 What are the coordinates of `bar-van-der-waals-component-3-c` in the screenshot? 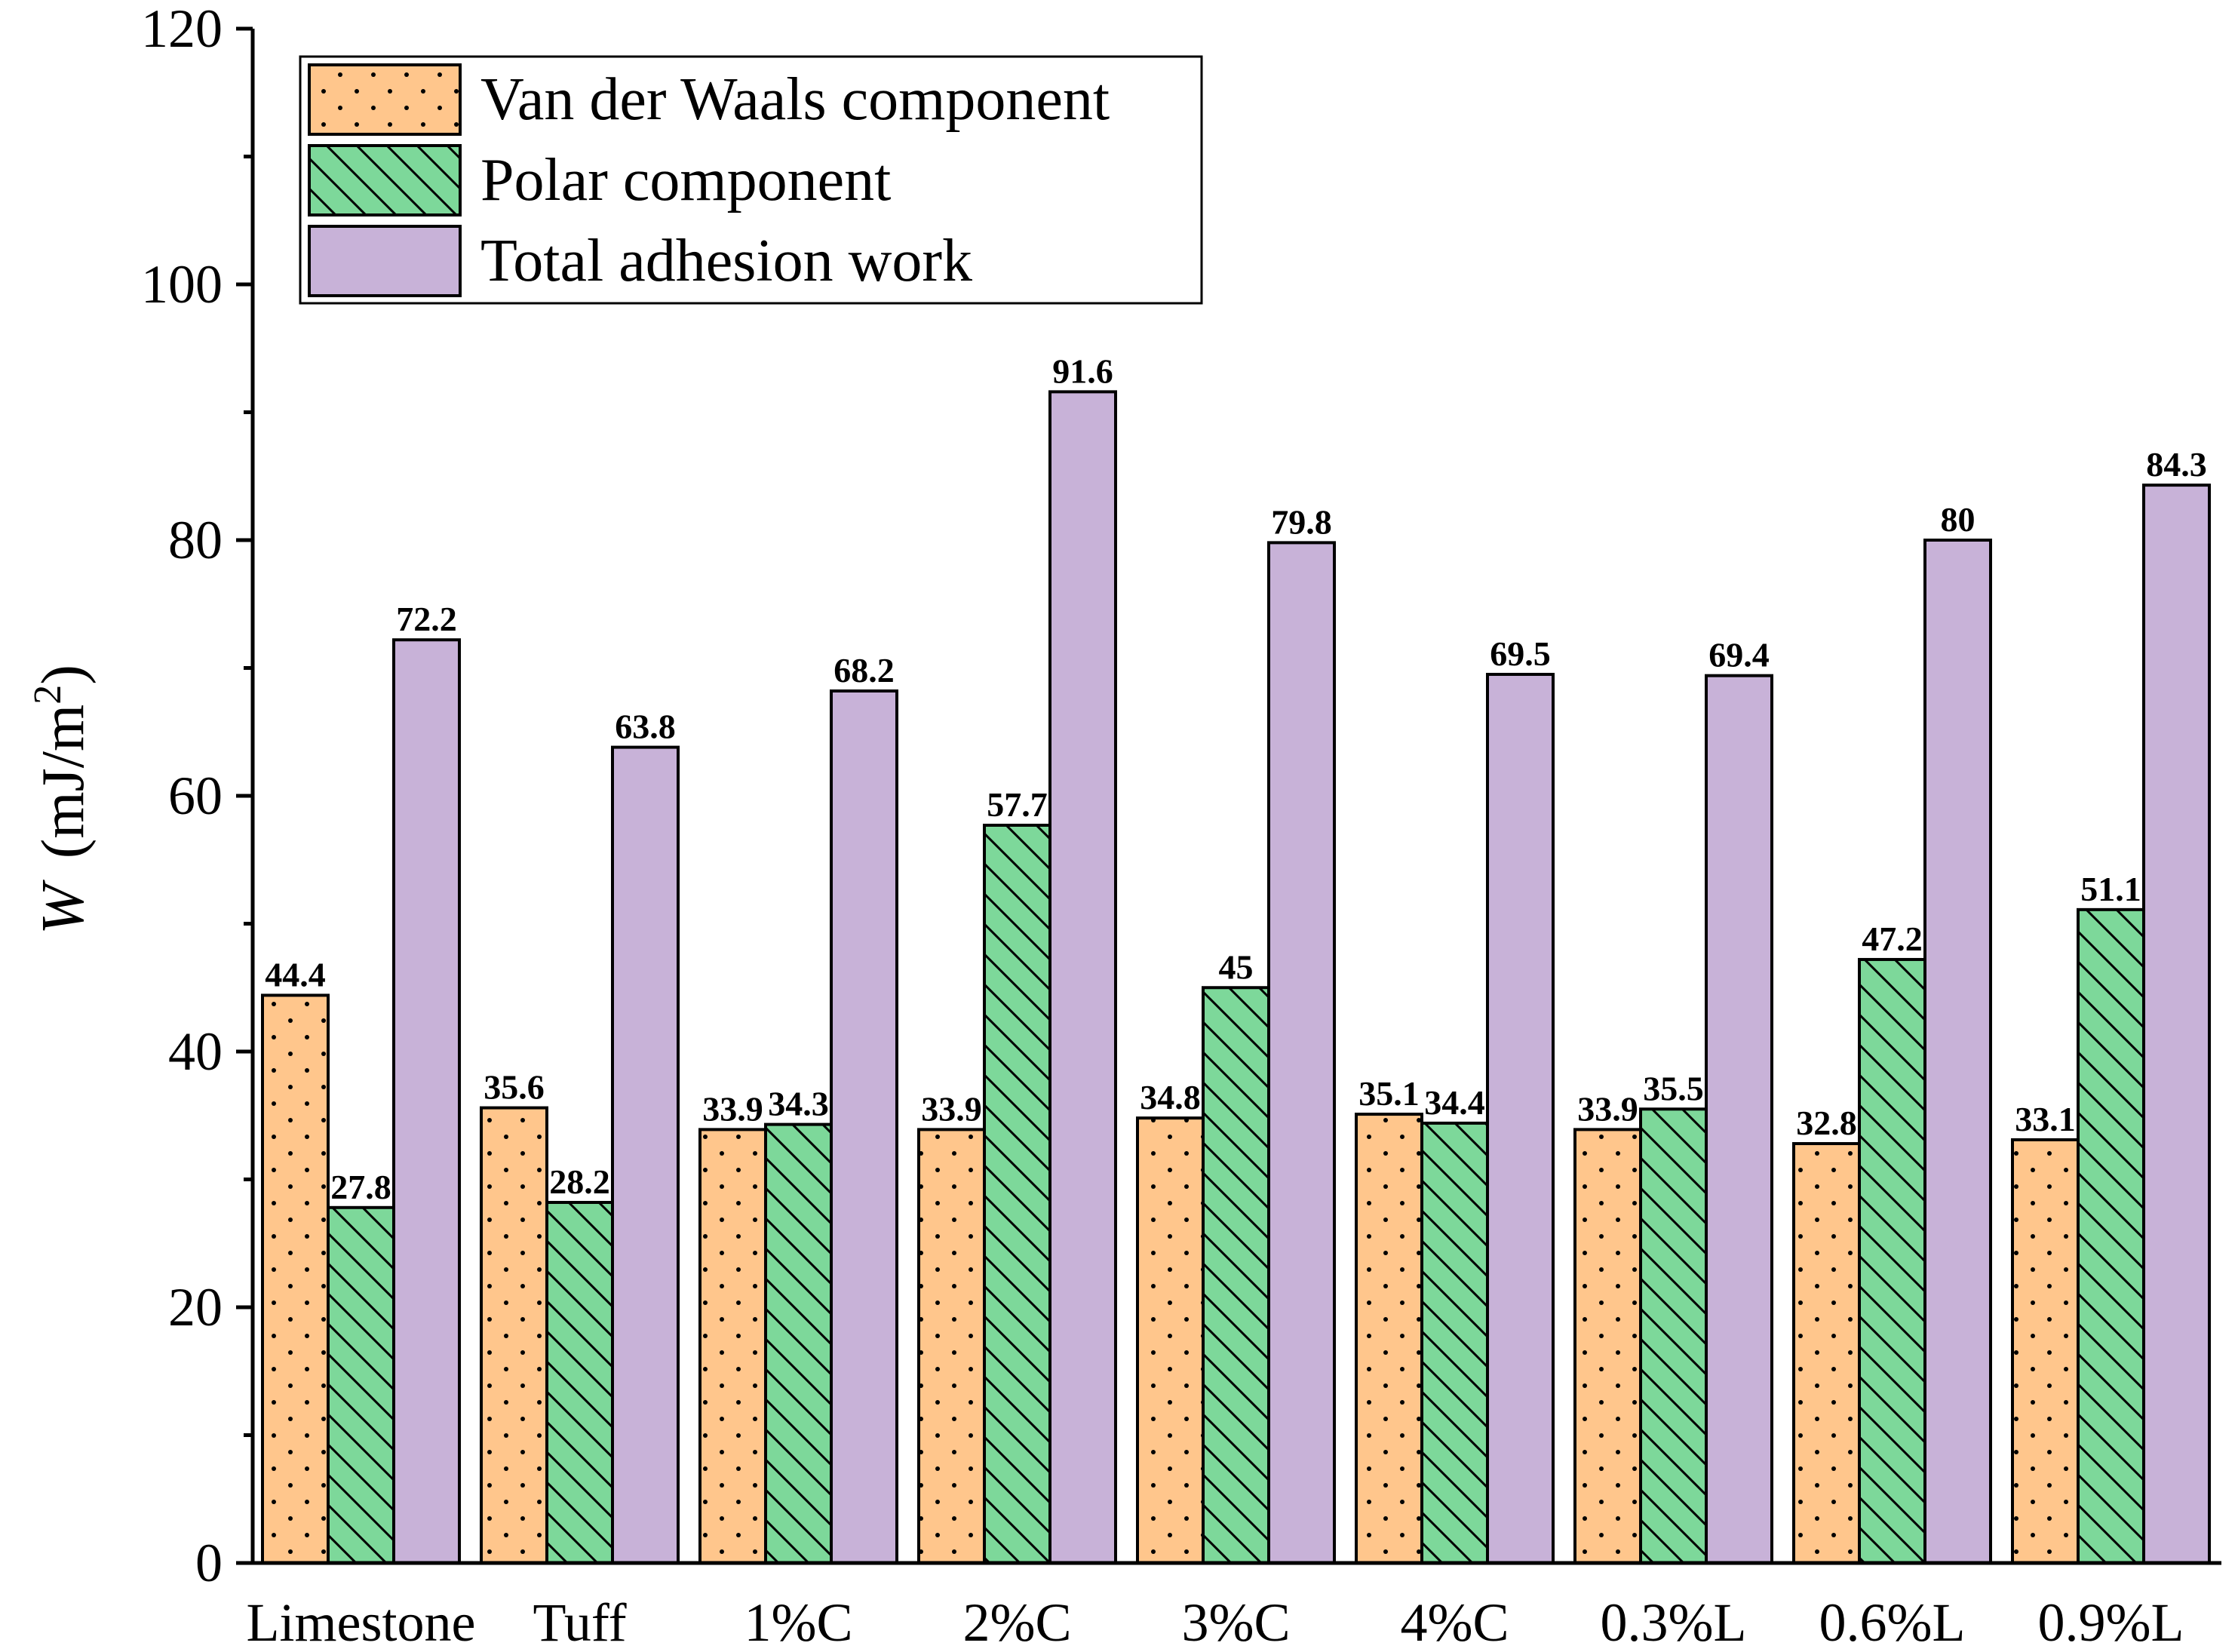 It's located at (1170, 1340).